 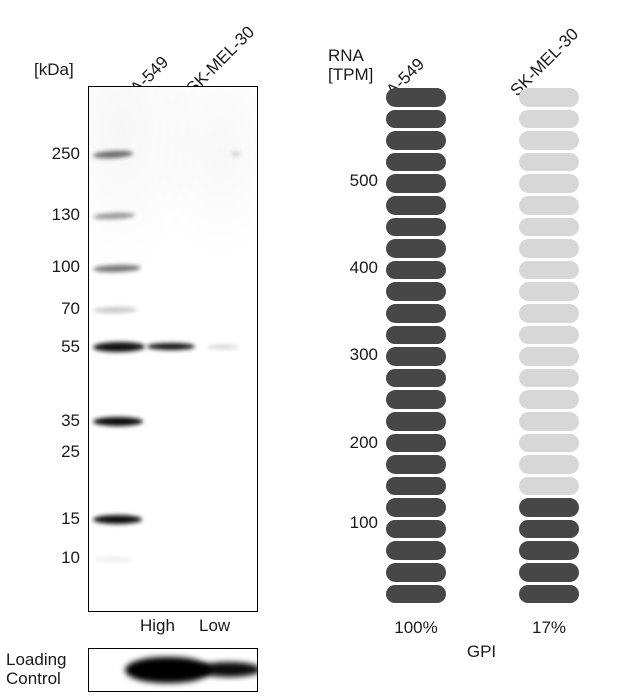 I want to click on loading-control-label-line1: Loading, so click(x=36, y=659).